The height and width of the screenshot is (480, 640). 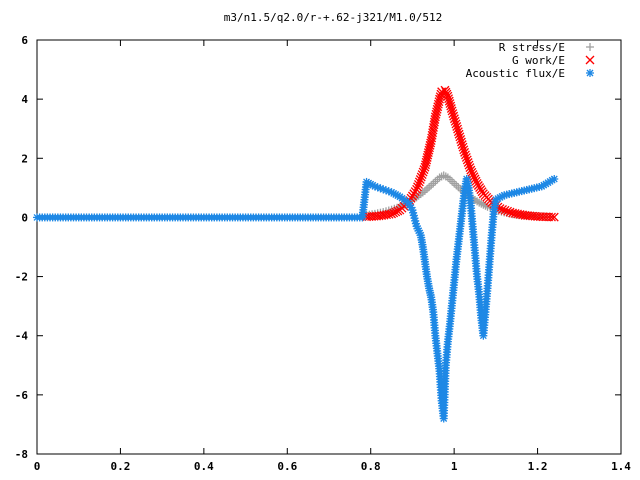 I want to click on x-tick-label: 0.4, so click(x=204, y=466).